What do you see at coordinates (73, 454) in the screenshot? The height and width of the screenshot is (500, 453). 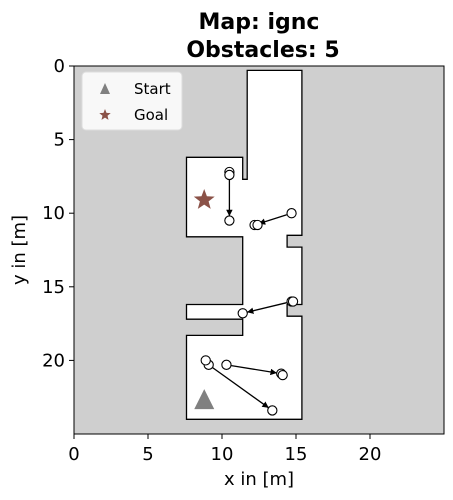 I see `x-tick-label: 0` at bounding box center [73, 454].